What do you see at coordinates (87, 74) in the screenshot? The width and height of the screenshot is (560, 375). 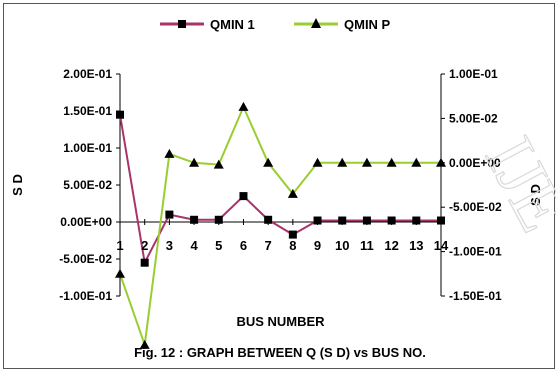 I see `y-left-tick-label: 2.00E-01` at bounding box center [87, 74].